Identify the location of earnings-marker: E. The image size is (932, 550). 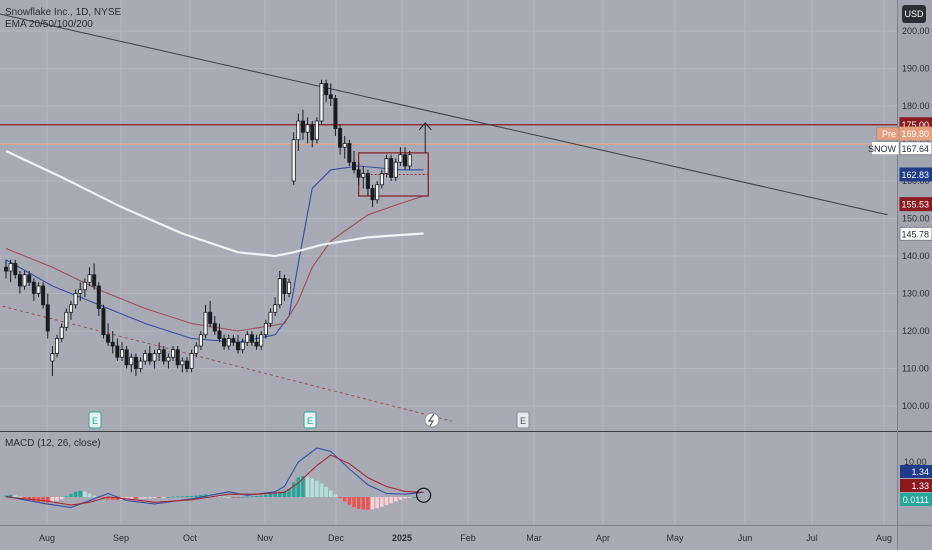
(95, 420).